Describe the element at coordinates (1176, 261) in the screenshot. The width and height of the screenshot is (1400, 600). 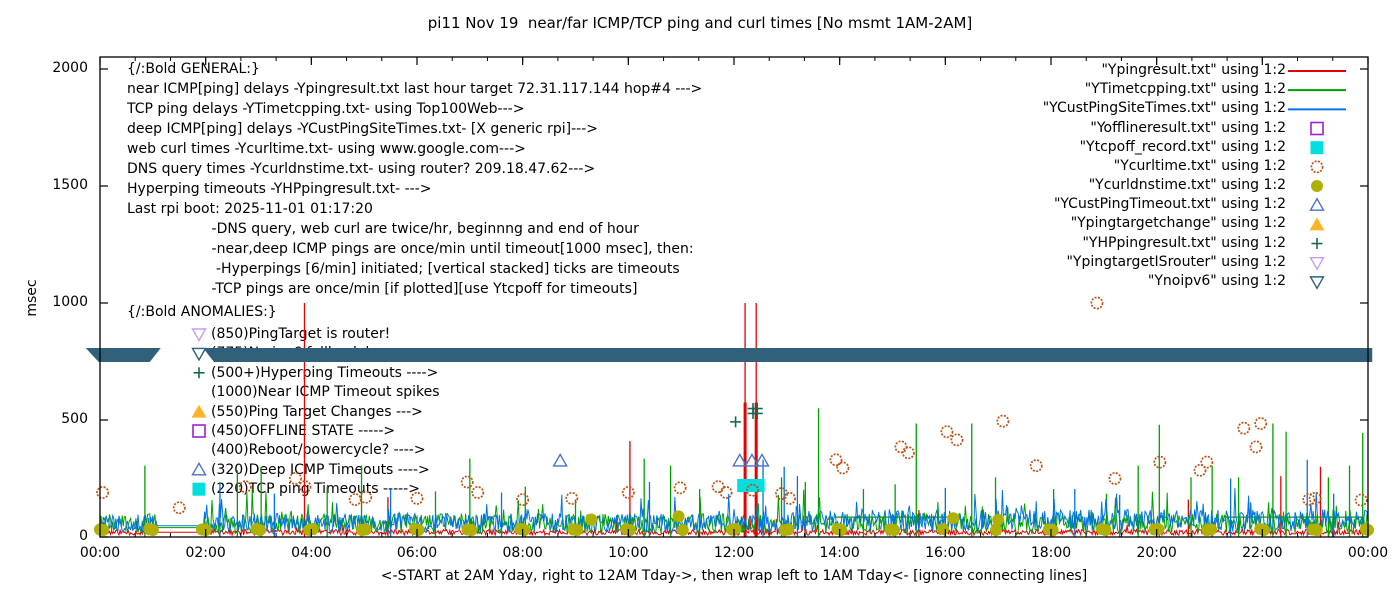
I see `legend-label: "YpingtargetISrouter" using 1:2` at that location.